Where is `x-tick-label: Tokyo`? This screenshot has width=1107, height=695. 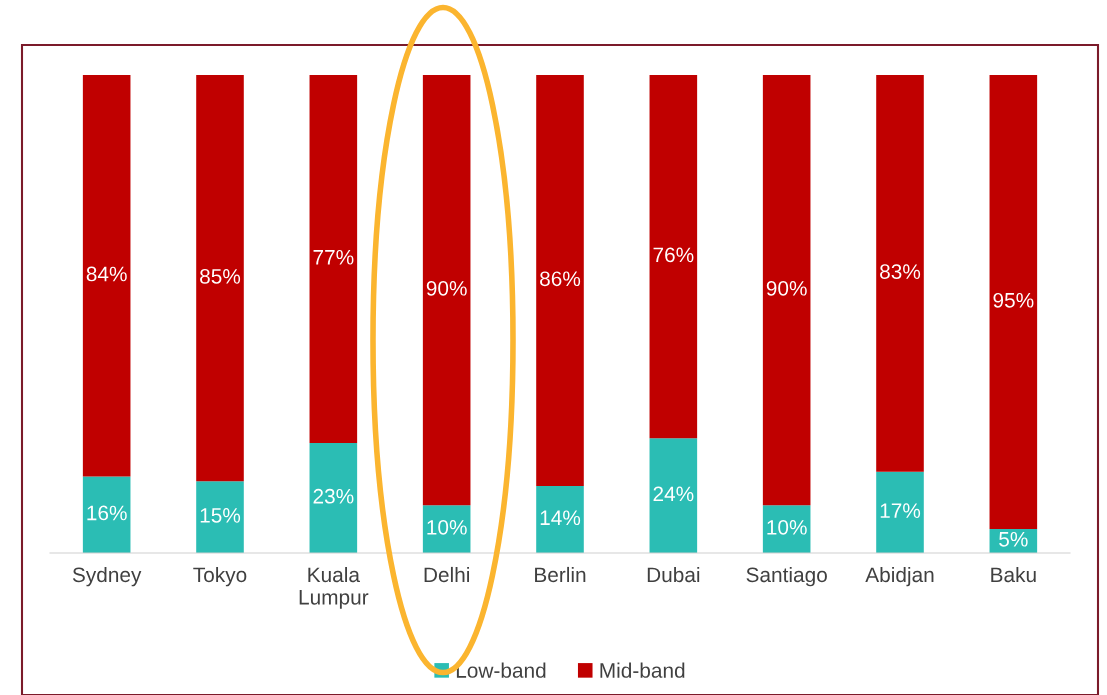
x-tick-label: Tokyo is located at coordinates (220, 576).